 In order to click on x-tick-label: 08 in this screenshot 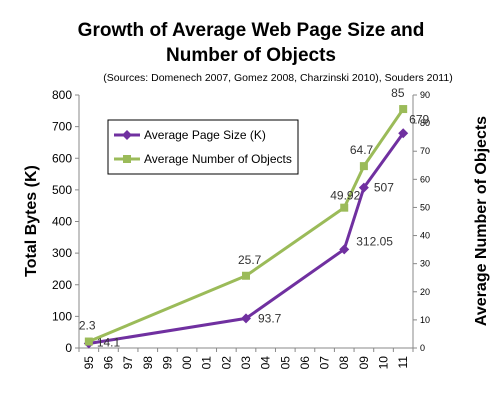, I will do `click(344, 363)`.